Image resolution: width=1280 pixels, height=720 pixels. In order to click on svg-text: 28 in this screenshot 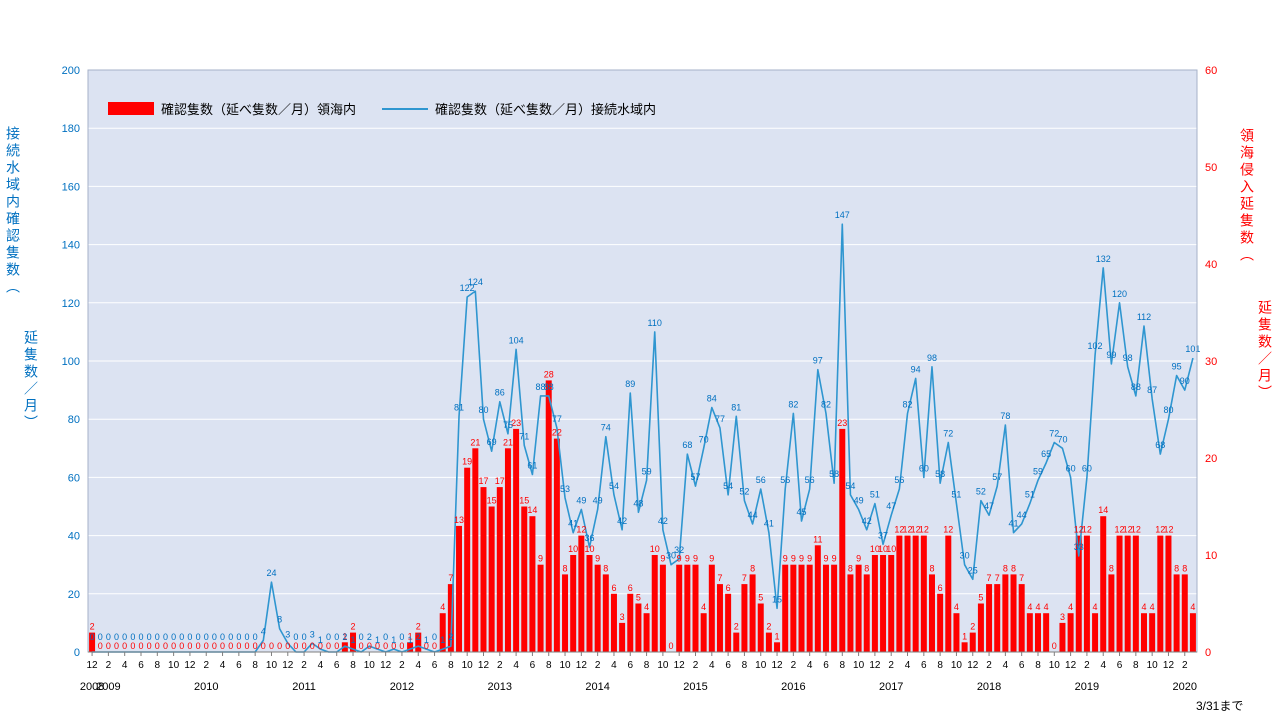, I will do `click(549, 374)`.